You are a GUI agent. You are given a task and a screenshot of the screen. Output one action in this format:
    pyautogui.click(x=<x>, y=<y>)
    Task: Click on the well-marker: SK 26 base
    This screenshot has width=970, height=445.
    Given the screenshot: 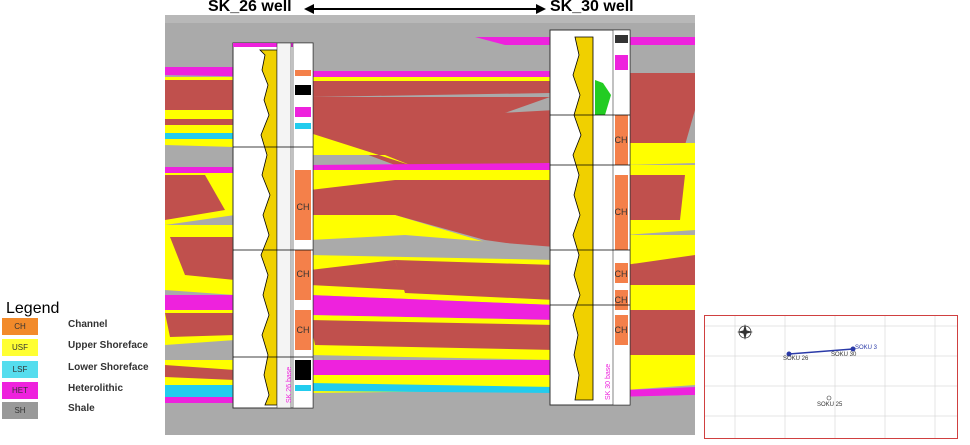 What is the action you would take?
    pyautogui.click(x=289, y=385)
    